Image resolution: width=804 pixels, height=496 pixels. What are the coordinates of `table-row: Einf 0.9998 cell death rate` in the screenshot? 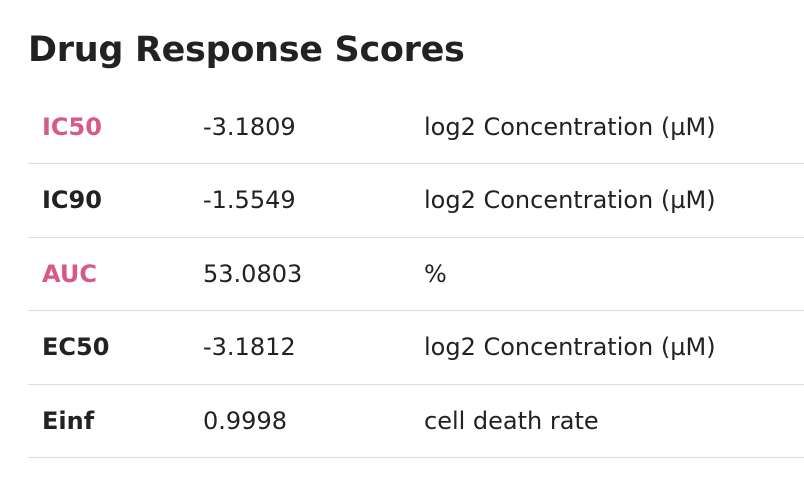 It's located at (416, 421).